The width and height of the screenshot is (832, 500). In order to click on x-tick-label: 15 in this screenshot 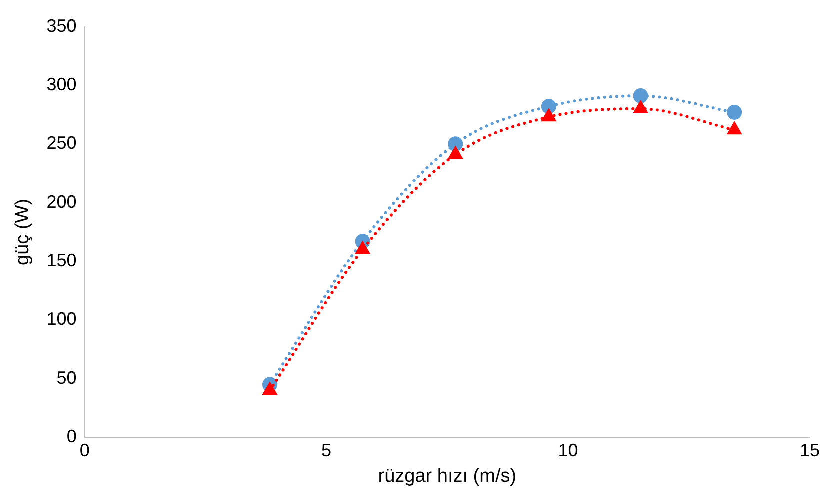, I will do `click(810, 450)`.